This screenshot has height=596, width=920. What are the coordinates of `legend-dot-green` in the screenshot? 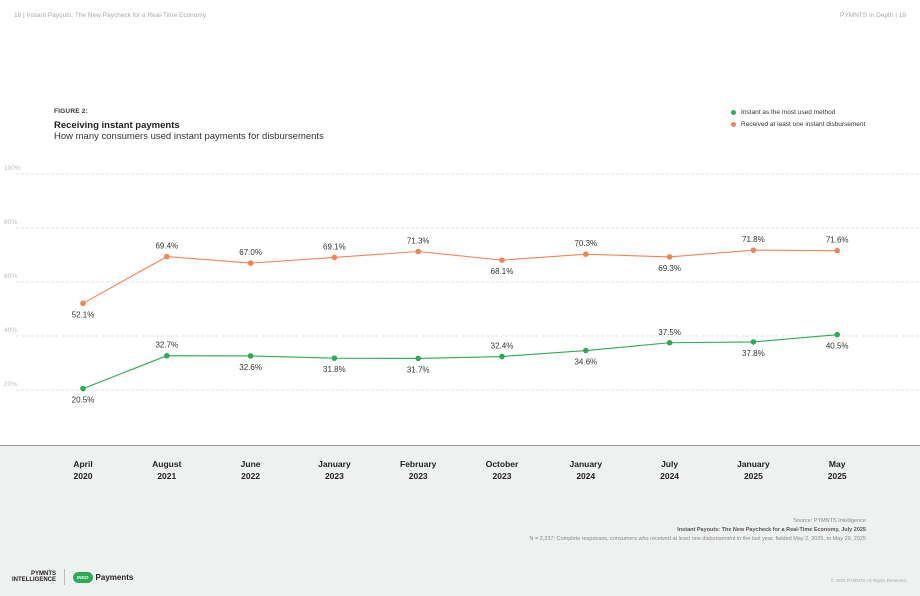 It's located at (733, 112).